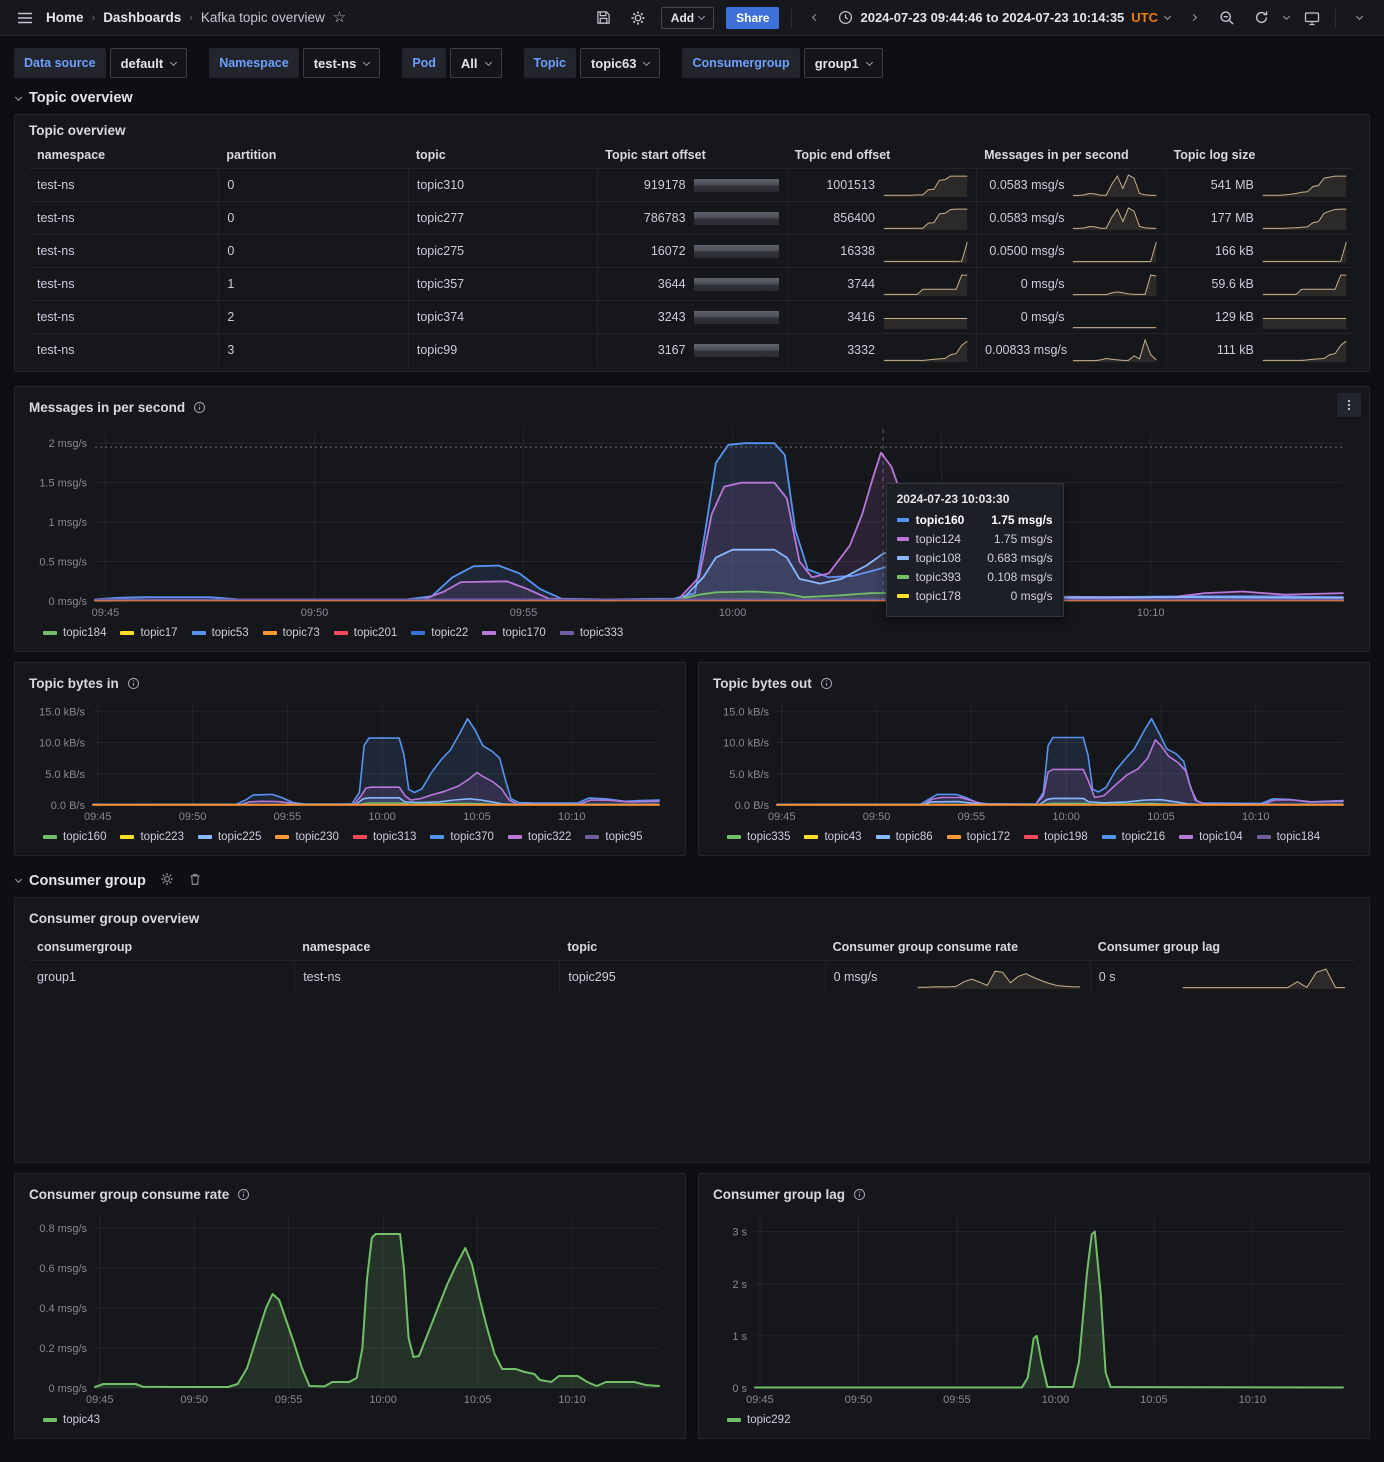 Image resolution: width=1384 pixels, height=1462 pixels. Describe the element at coordinates (1020, 577) in the screenshot. I see `tooltip-series-value: 0.108 msg/s` at that location.